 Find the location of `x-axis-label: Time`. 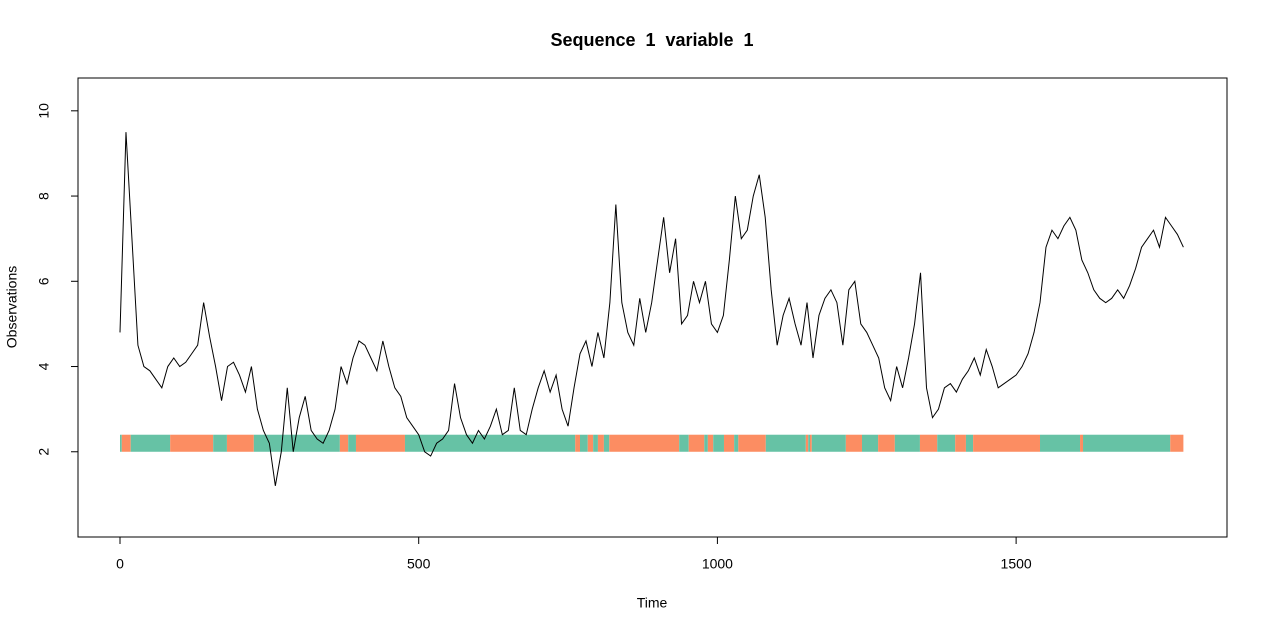

x-axis-label: Time is located at coordinates (652, 603).